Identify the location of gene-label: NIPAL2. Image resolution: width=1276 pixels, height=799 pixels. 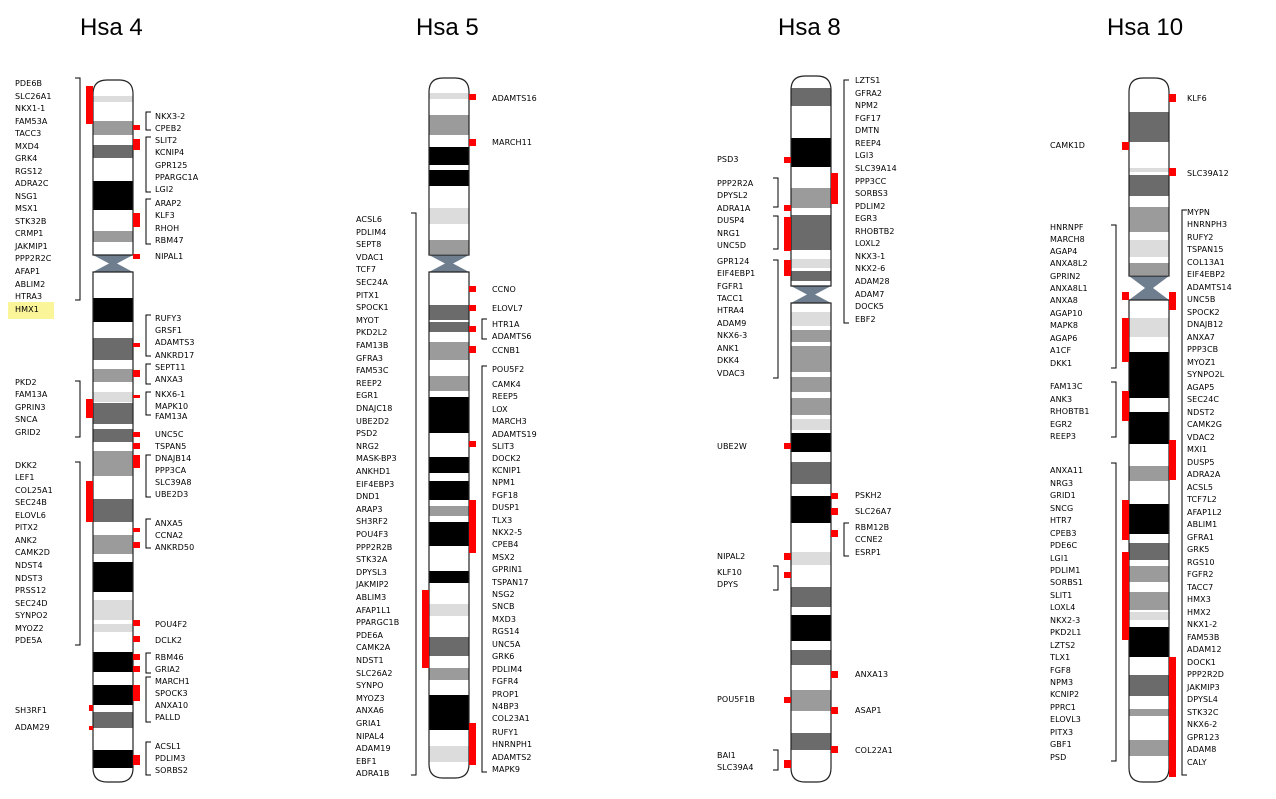
(731, 556).